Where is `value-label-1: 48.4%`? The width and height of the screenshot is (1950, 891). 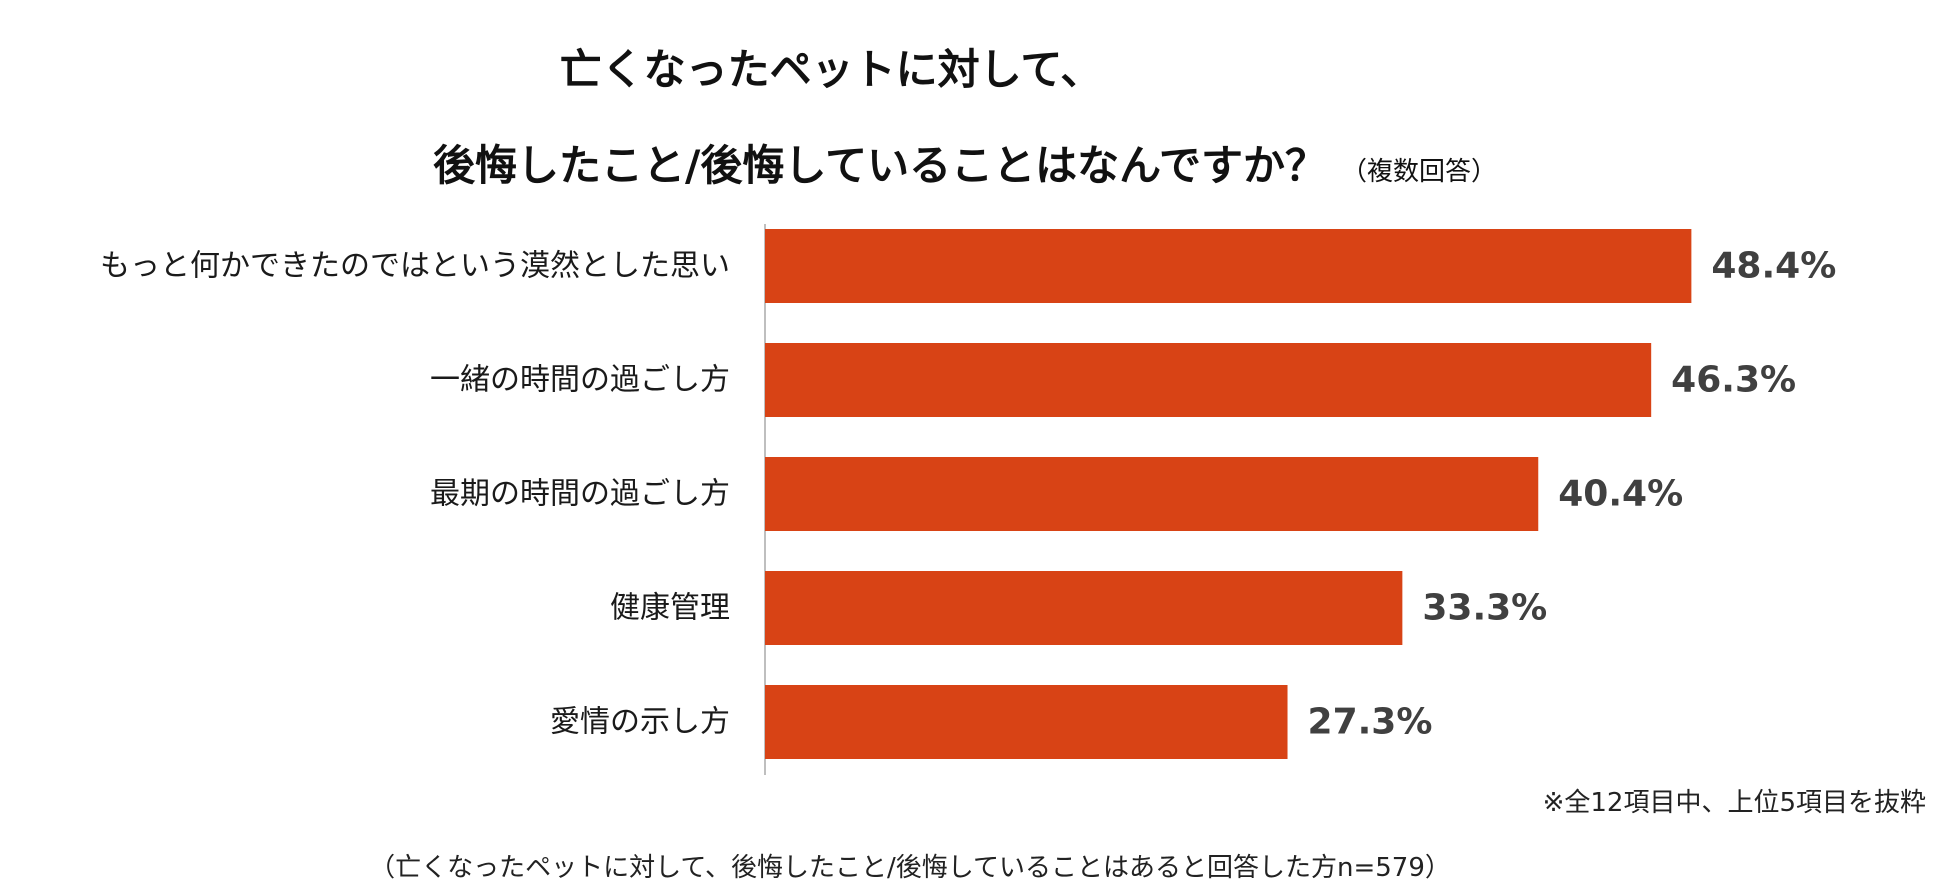
value-label-1: 48.4% is located at coordinates (1773, 266).